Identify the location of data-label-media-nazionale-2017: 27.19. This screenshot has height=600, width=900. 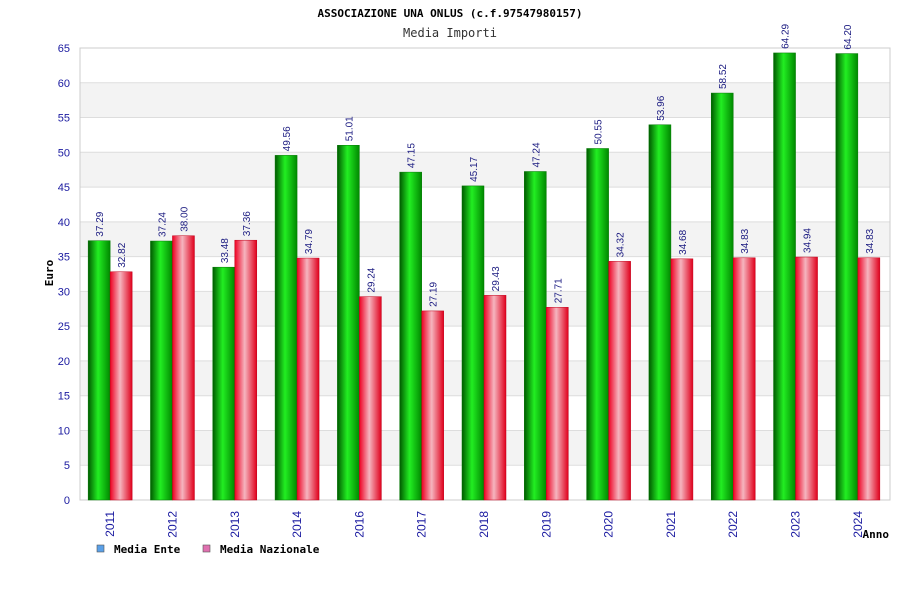
(434, 293).